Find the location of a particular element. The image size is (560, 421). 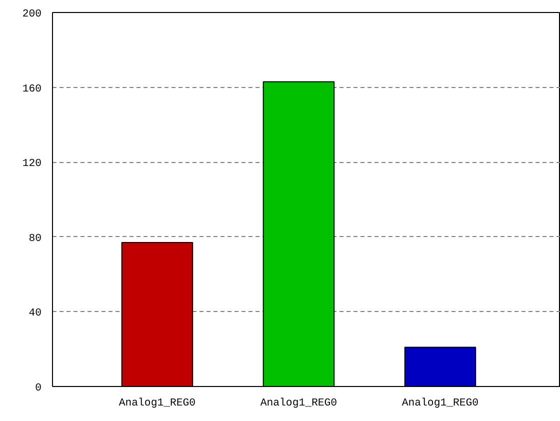

y-tick-label: 160 is located at coordinates (32, 89).